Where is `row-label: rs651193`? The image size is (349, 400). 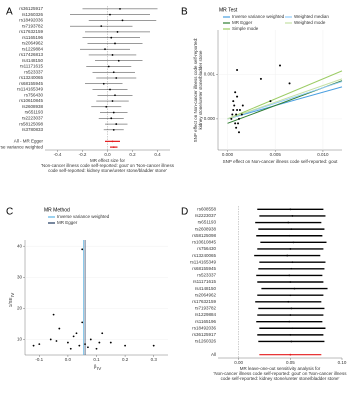 row-label: rs651193 is located at coordinates (207, 222).